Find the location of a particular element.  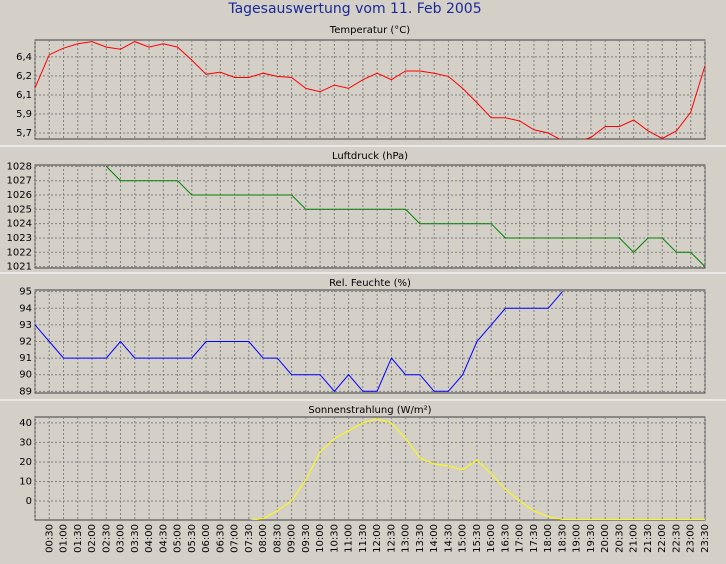

x-tick-label: 14:30 is located at coordinates (448, 538).